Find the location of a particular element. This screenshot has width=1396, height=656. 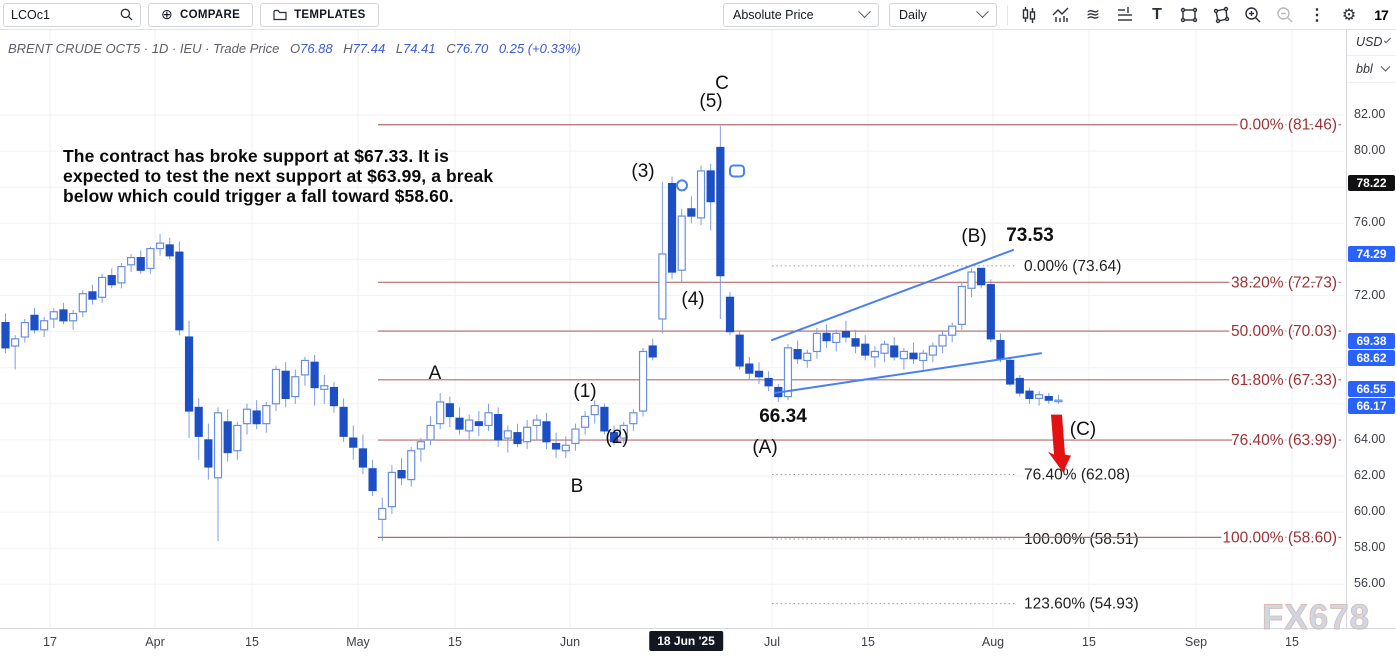

settings-gear-icon: ⚙ is located at coordinates (1349, 15).